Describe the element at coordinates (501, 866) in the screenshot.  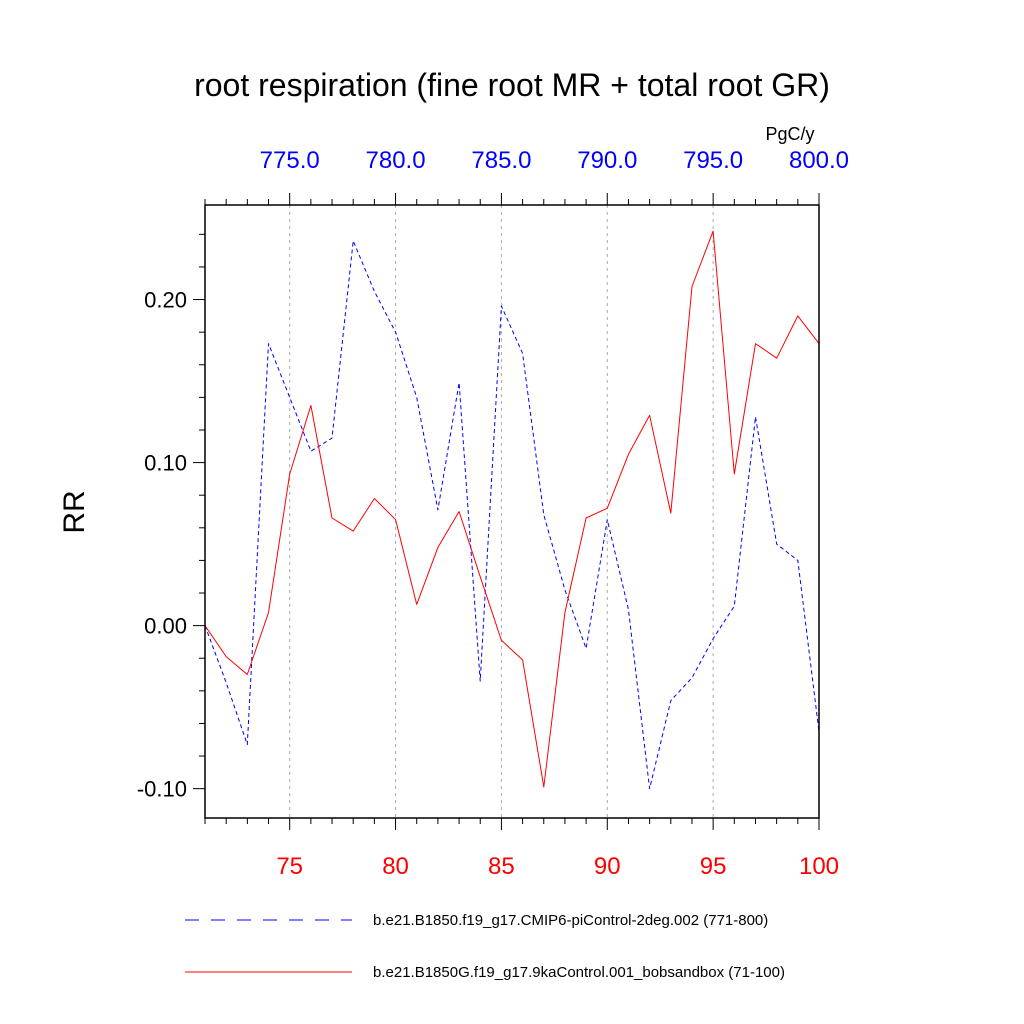
I see `bottom-tick-label: 85` at that location.